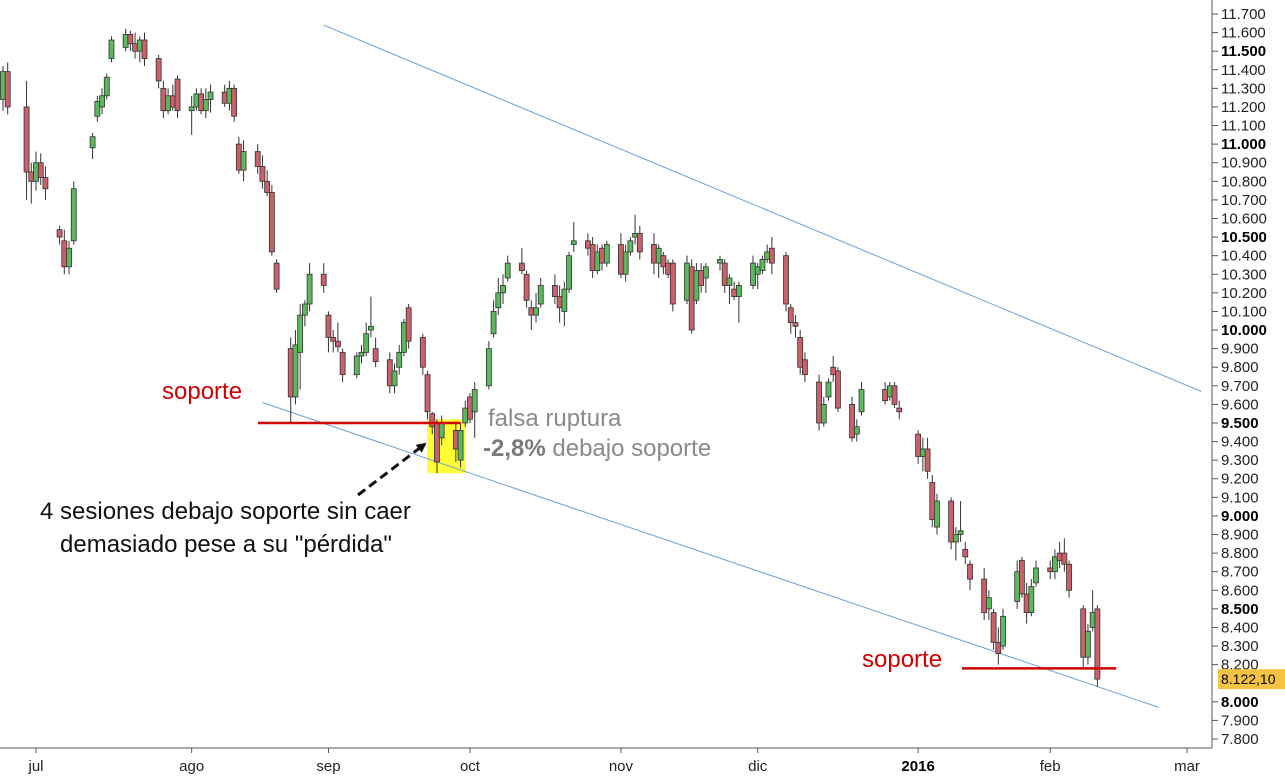 This screenshot has height=777, width=1285. I want to click on y-tick-label: 11.500, so click(1243, 51).